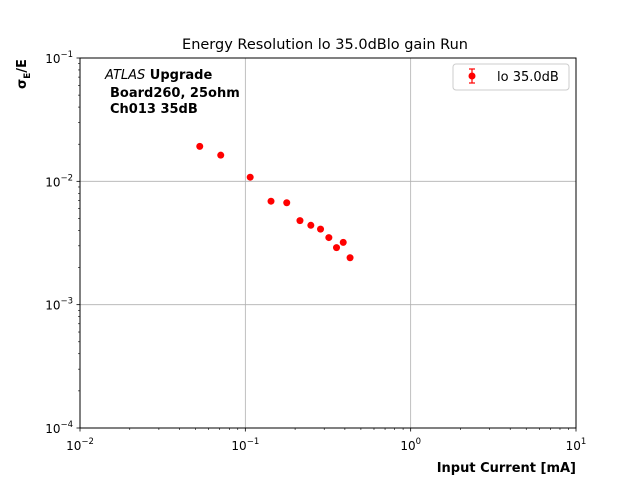  I want to click on y-tick-label: 10⁻⁴, so click(59, 428).